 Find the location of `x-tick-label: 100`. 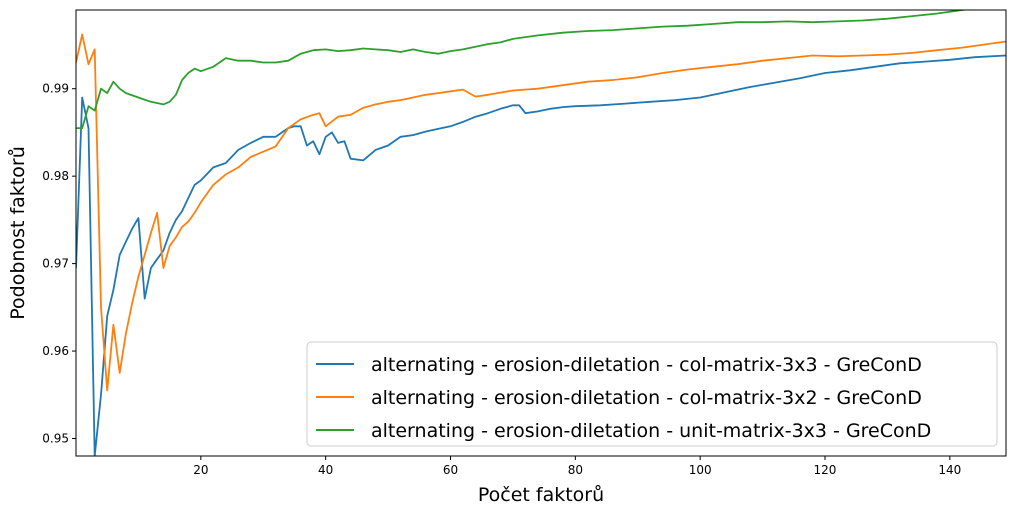

x-tick-label: 100 is located at coordinates (700, 470).